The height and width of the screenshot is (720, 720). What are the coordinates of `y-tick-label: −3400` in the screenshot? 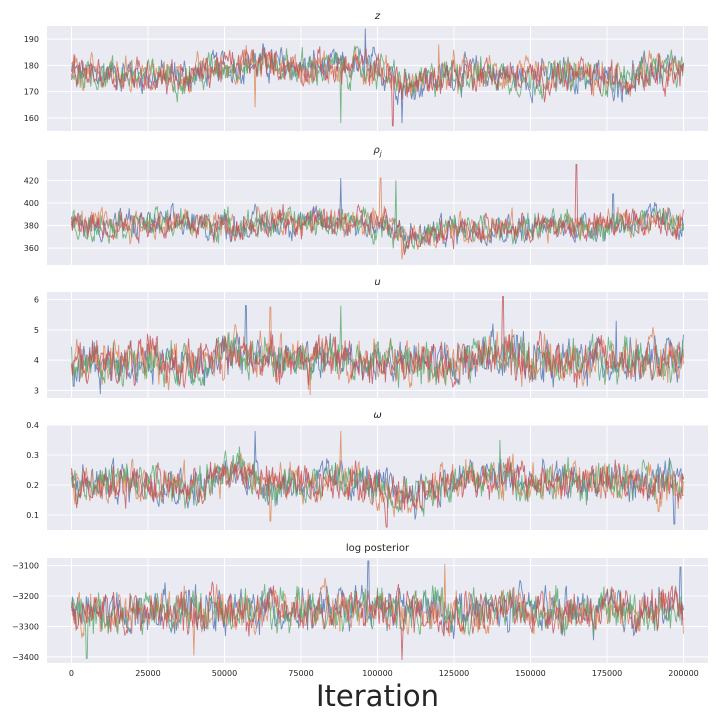 It's located at (25, 657).